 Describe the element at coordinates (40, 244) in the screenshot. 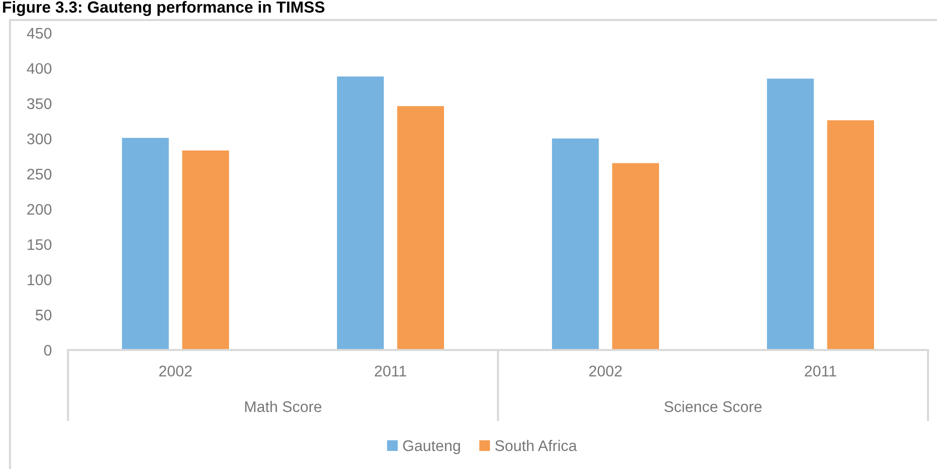

I see `y-tick-label: 150` at that location.